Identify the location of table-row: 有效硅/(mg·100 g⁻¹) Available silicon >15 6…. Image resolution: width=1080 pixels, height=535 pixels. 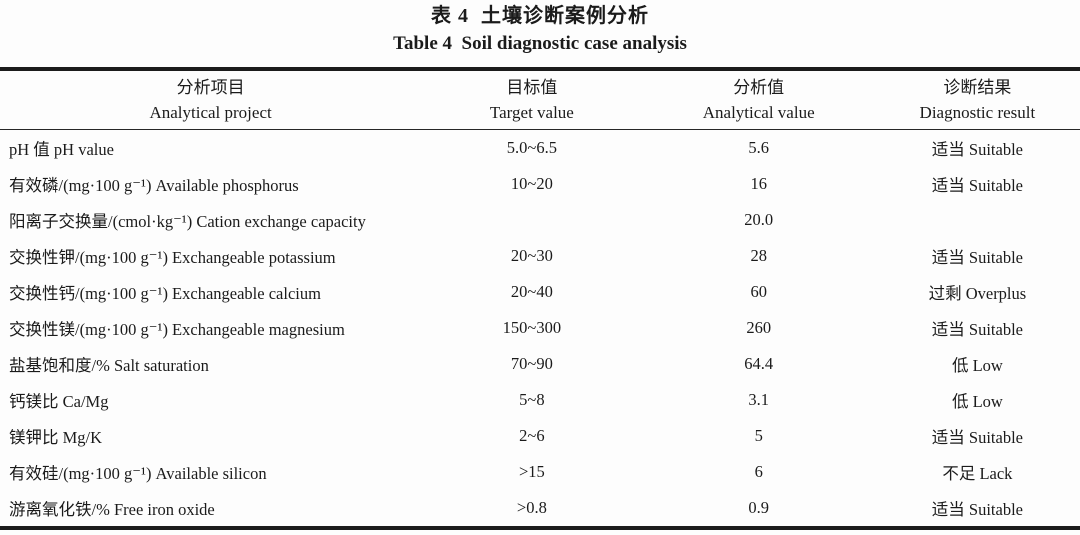
(540, 472).